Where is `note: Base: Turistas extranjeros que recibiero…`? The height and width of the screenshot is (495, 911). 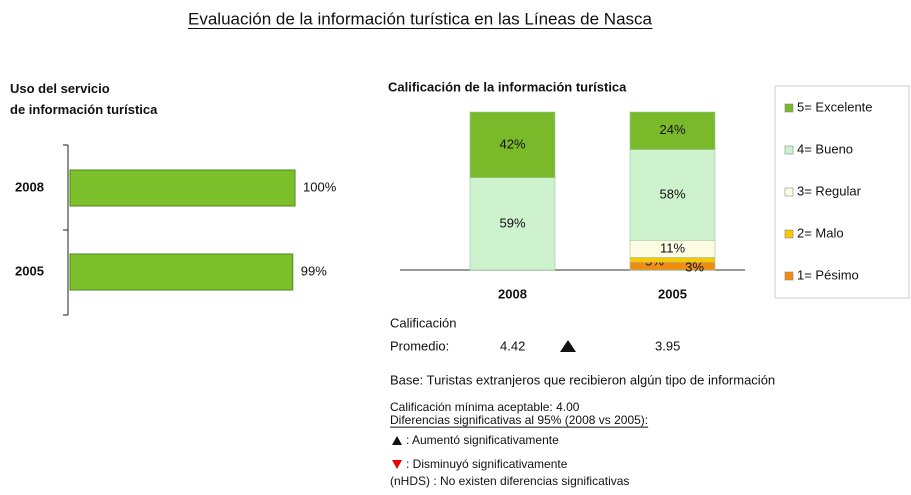
note: Base: Turistas extranjeros que recibiero… is located at coordinates (582, 379).